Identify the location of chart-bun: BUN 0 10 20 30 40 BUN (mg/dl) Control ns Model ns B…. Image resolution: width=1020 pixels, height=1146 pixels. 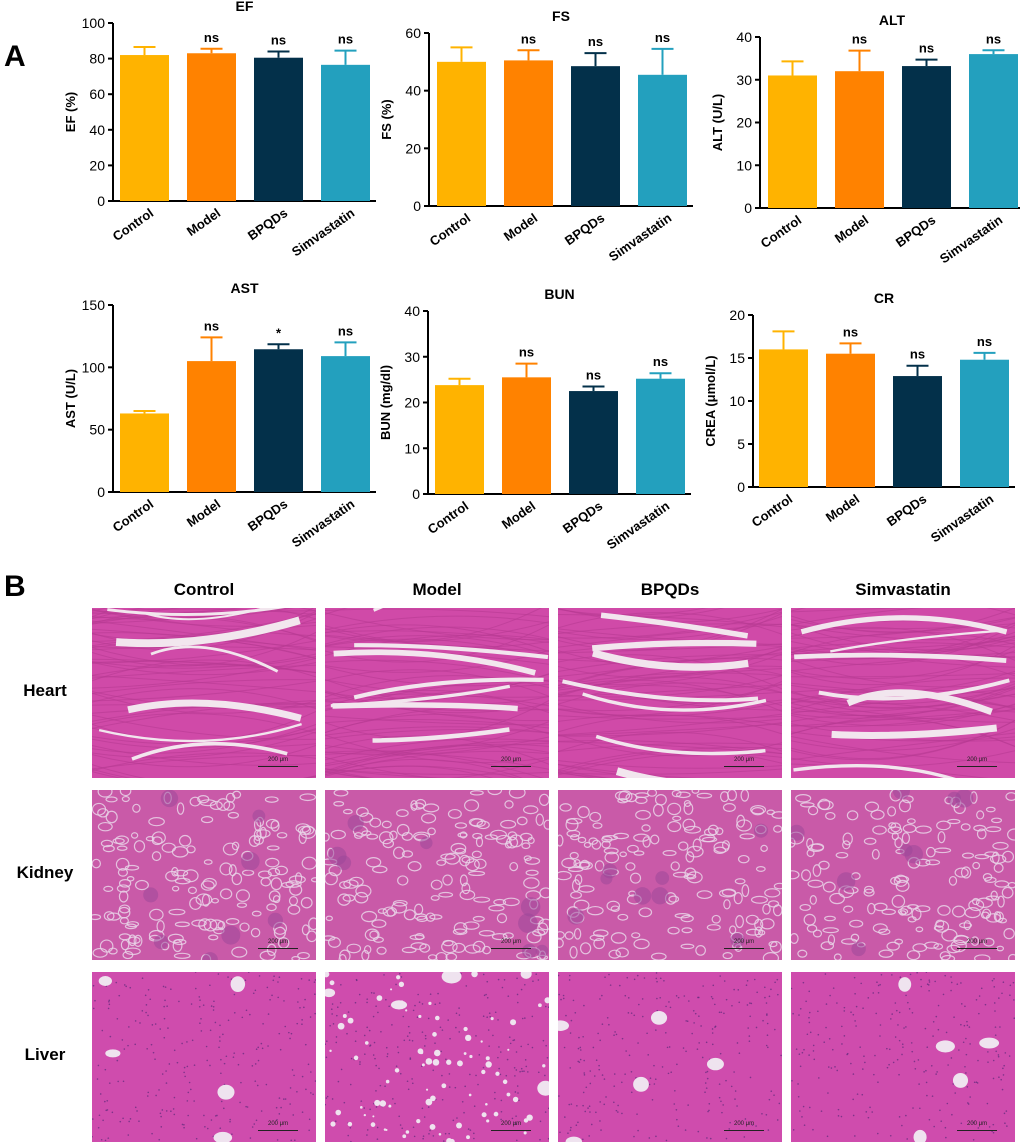
(534, 419).